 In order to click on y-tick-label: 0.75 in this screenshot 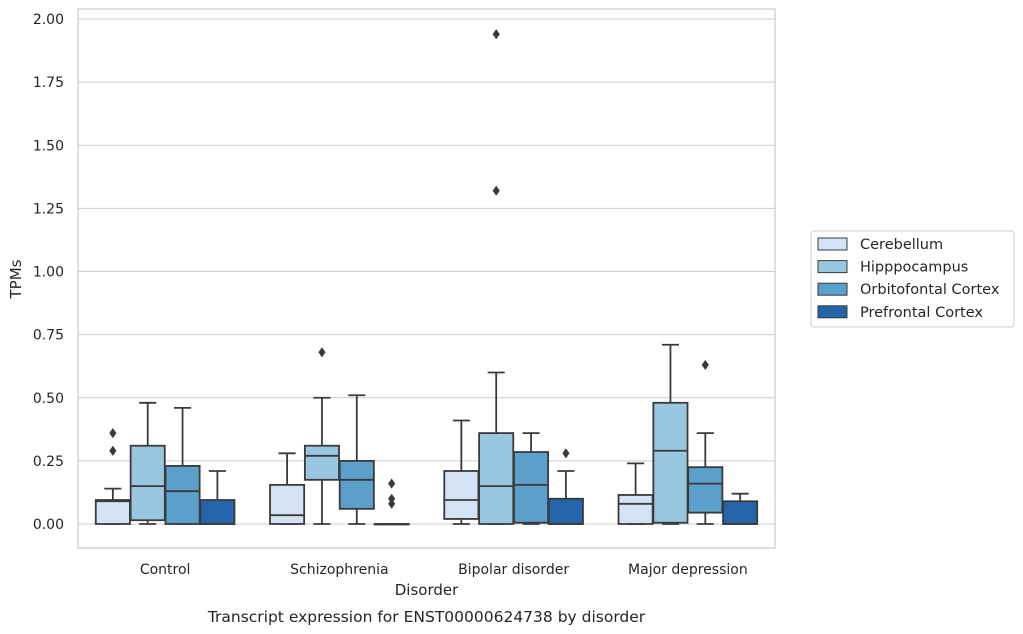, I will do `click(48, 336)`.